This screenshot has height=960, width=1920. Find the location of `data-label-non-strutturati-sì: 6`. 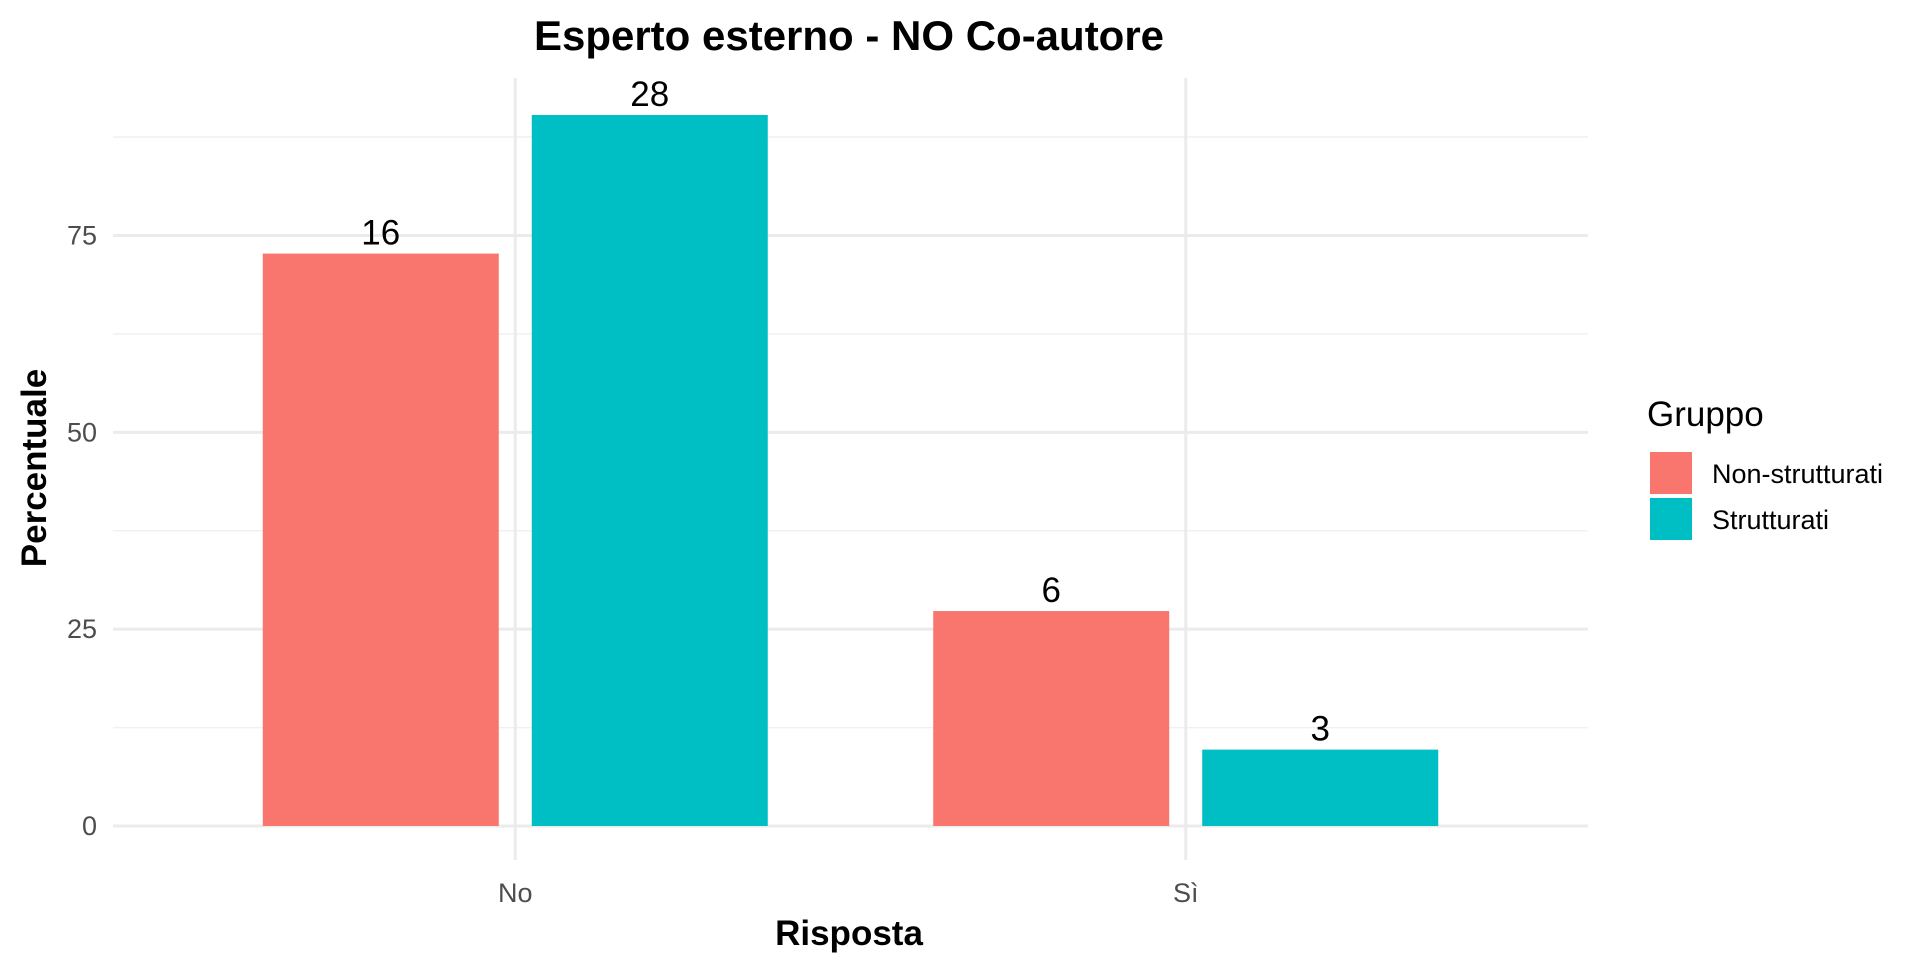

data-label-non-strutturati-sì: 6 is located at coordinates (1050, 590).